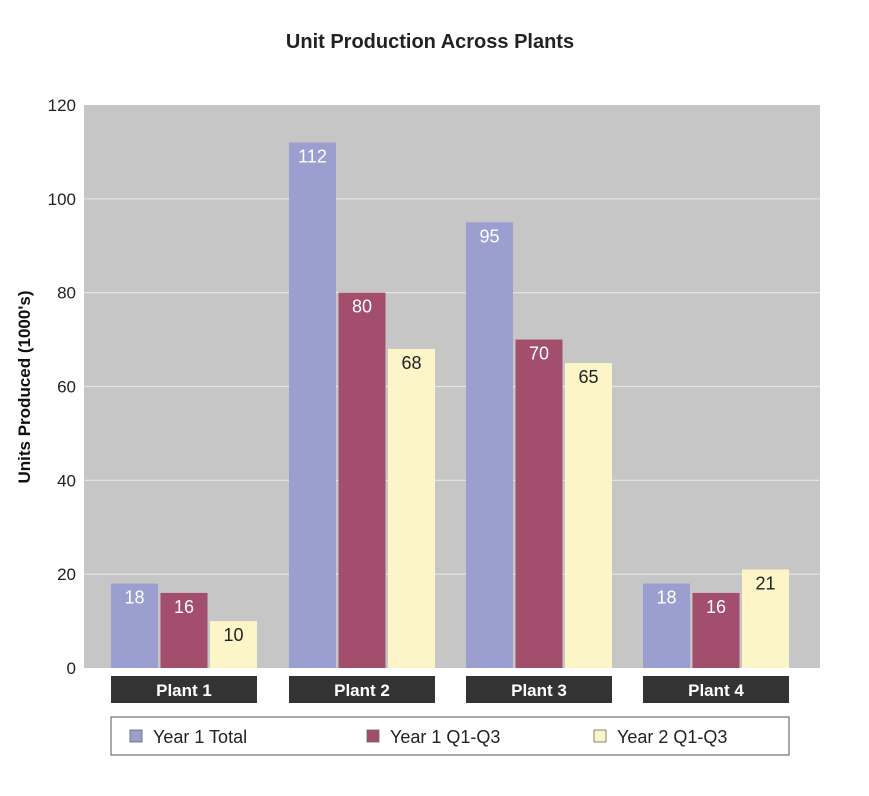 The image size is (869, 796). Describe the element at coordinates (450, 689) in the screenshot. I see `x-axis-categories: Plant 1 Plant 2 Plant 3 Plant 4` at that location.